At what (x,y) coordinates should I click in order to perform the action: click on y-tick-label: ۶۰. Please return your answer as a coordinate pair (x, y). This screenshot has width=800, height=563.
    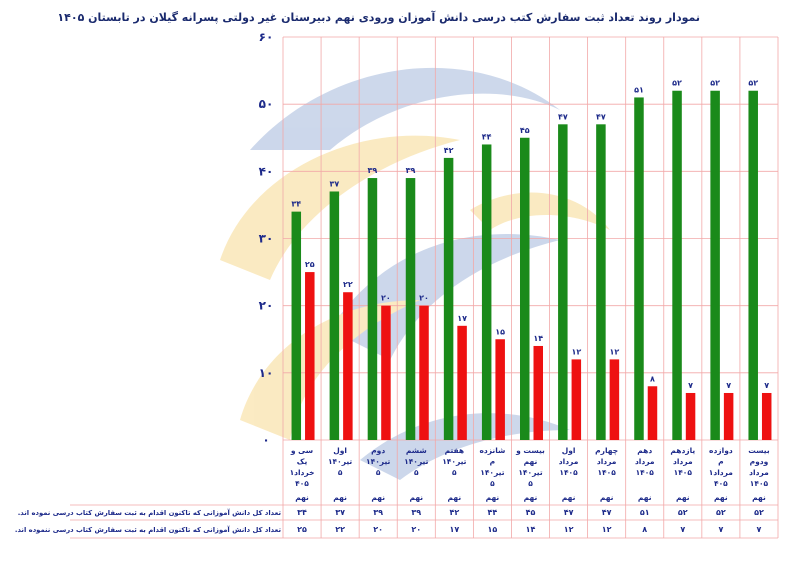
    Looking at the image, I should click on (266, 37).